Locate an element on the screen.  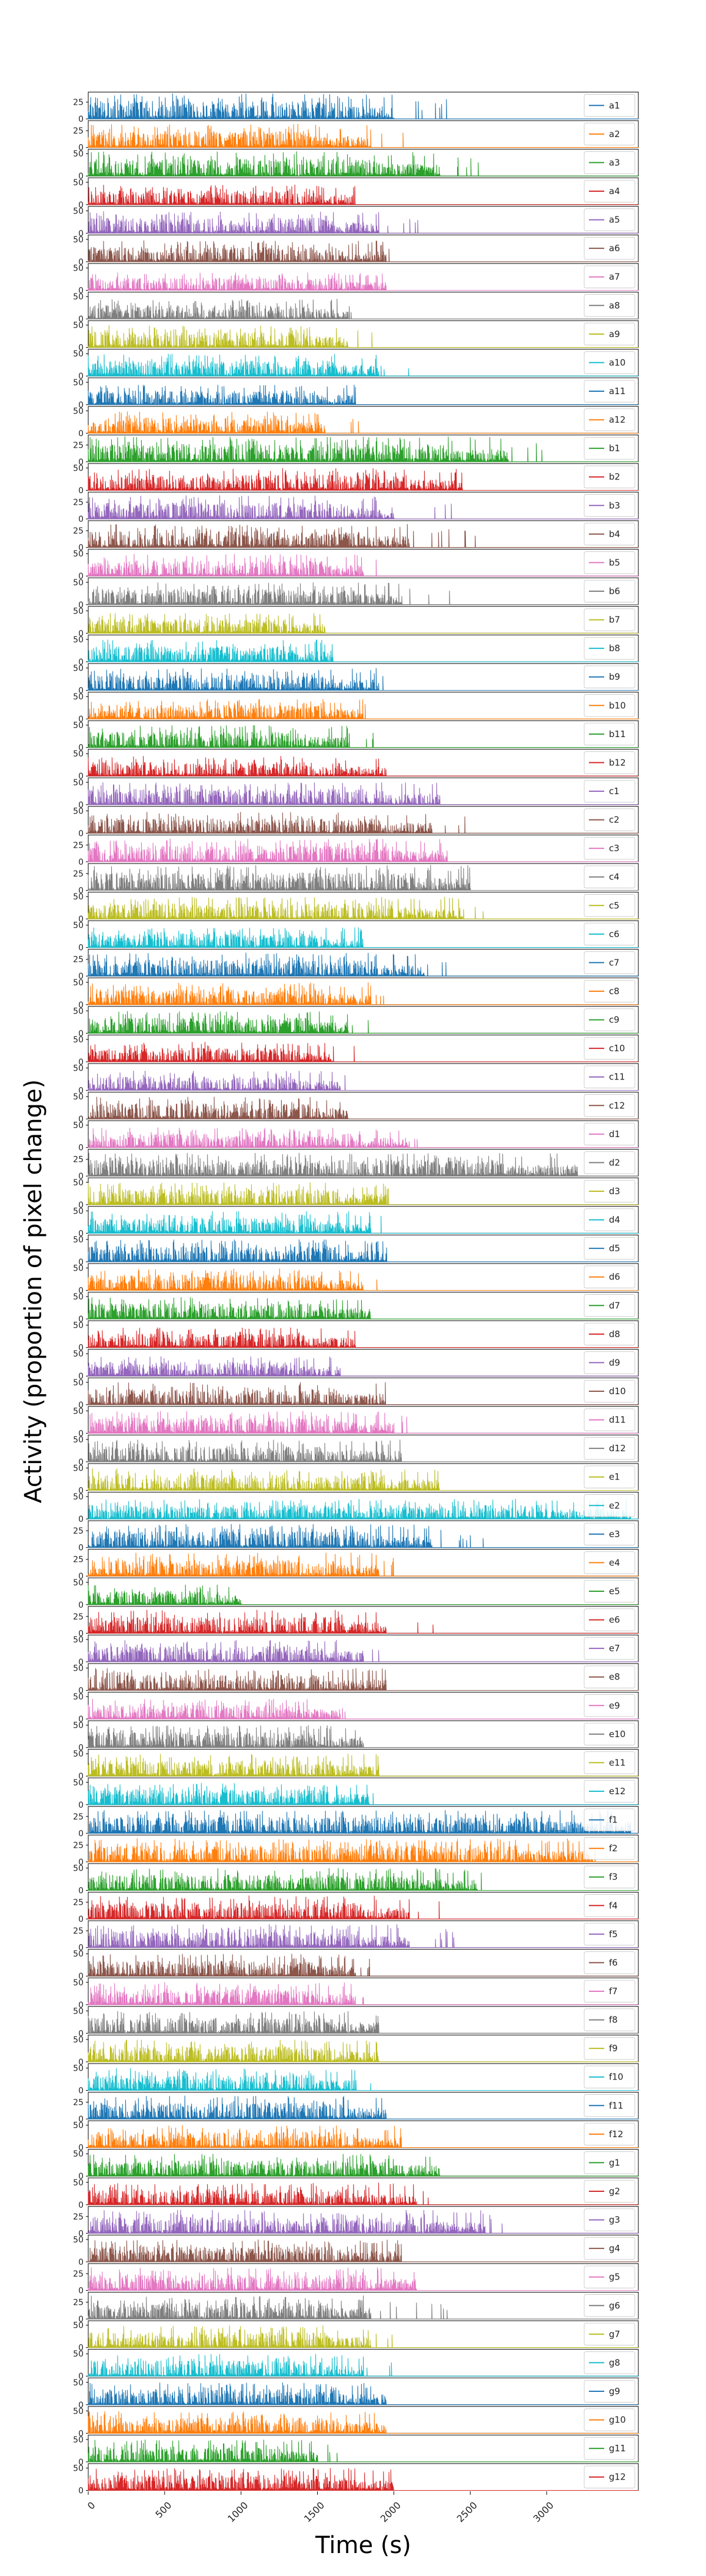
legend-g7: g7 is located at coordinates (609, 2334).